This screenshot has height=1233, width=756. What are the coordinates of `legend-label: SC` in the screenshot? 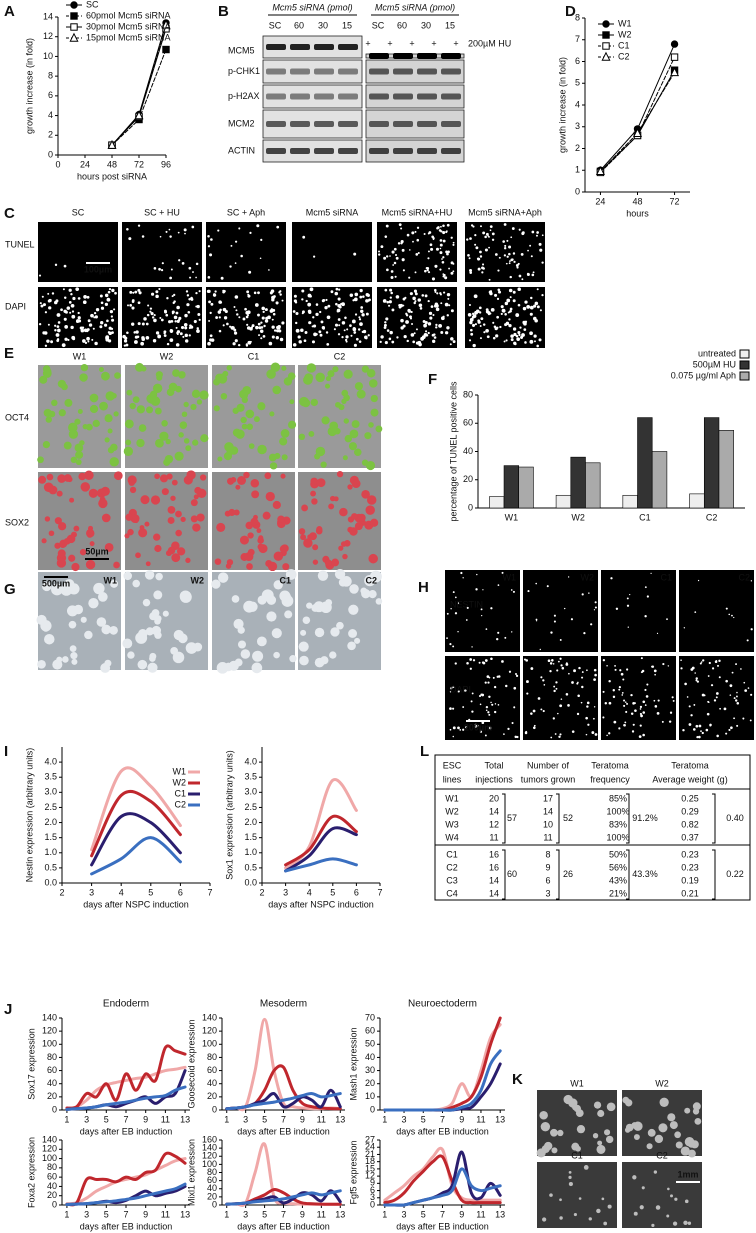 It's located at (92, 4).